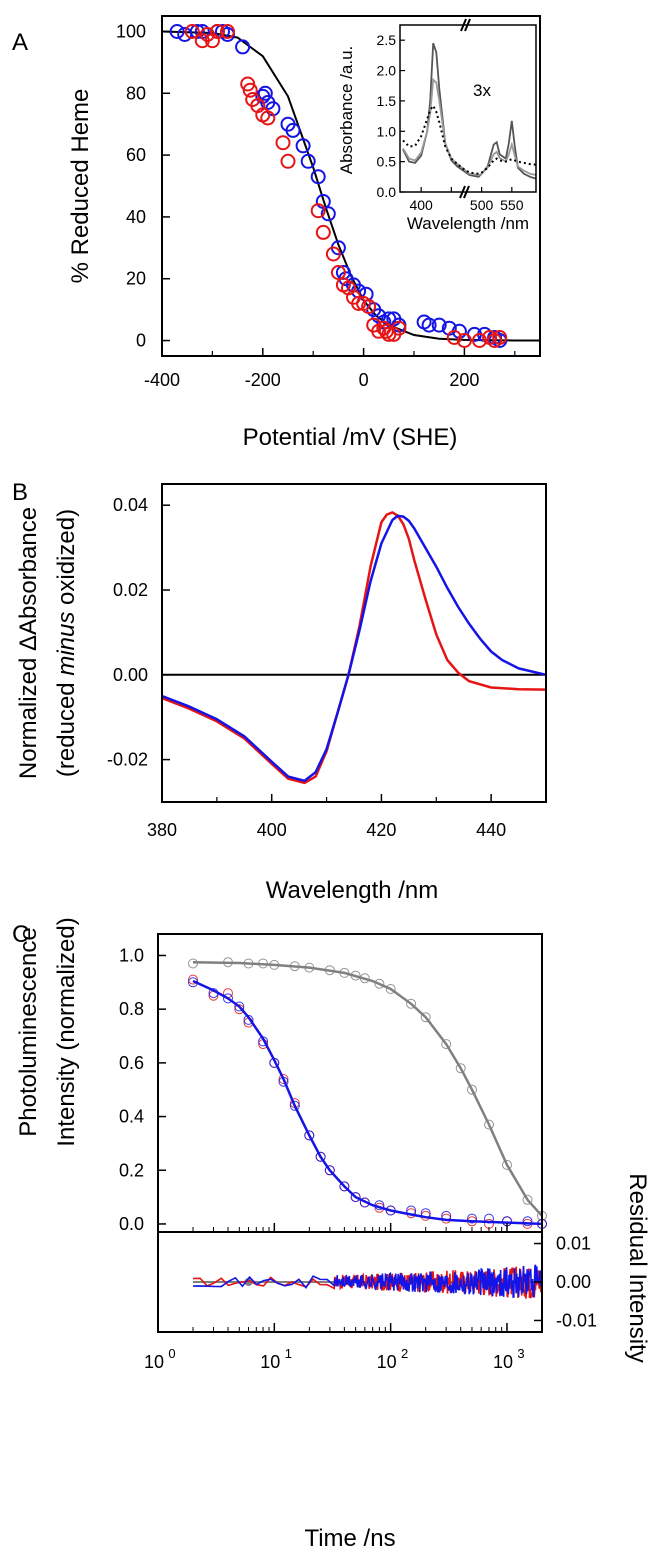  What do you see at coordinates (127, 760) in the screenshot?
I see `panel-b-ytick-label: -0.02` at bounding box center [127, 760].